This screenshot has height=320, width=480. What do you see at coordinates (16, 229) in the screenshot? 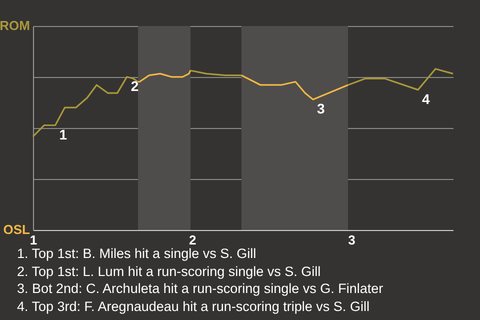
I see `text: OSL` at bounding box center [16, 229].